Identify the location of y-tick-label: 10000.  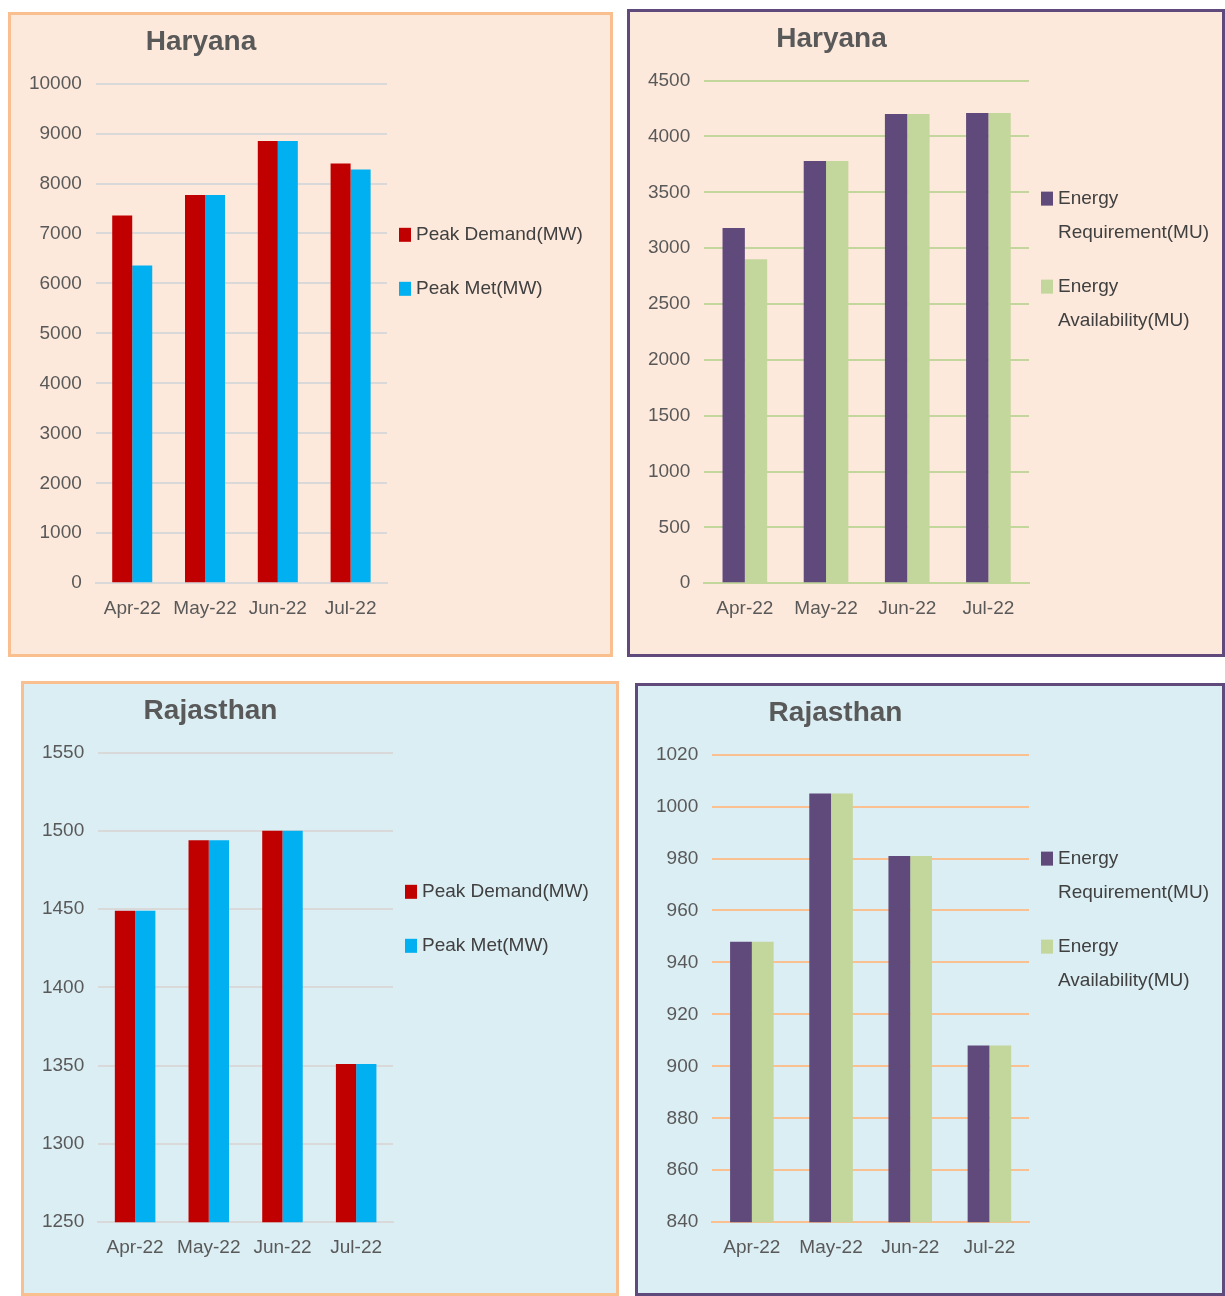
(55, 82).